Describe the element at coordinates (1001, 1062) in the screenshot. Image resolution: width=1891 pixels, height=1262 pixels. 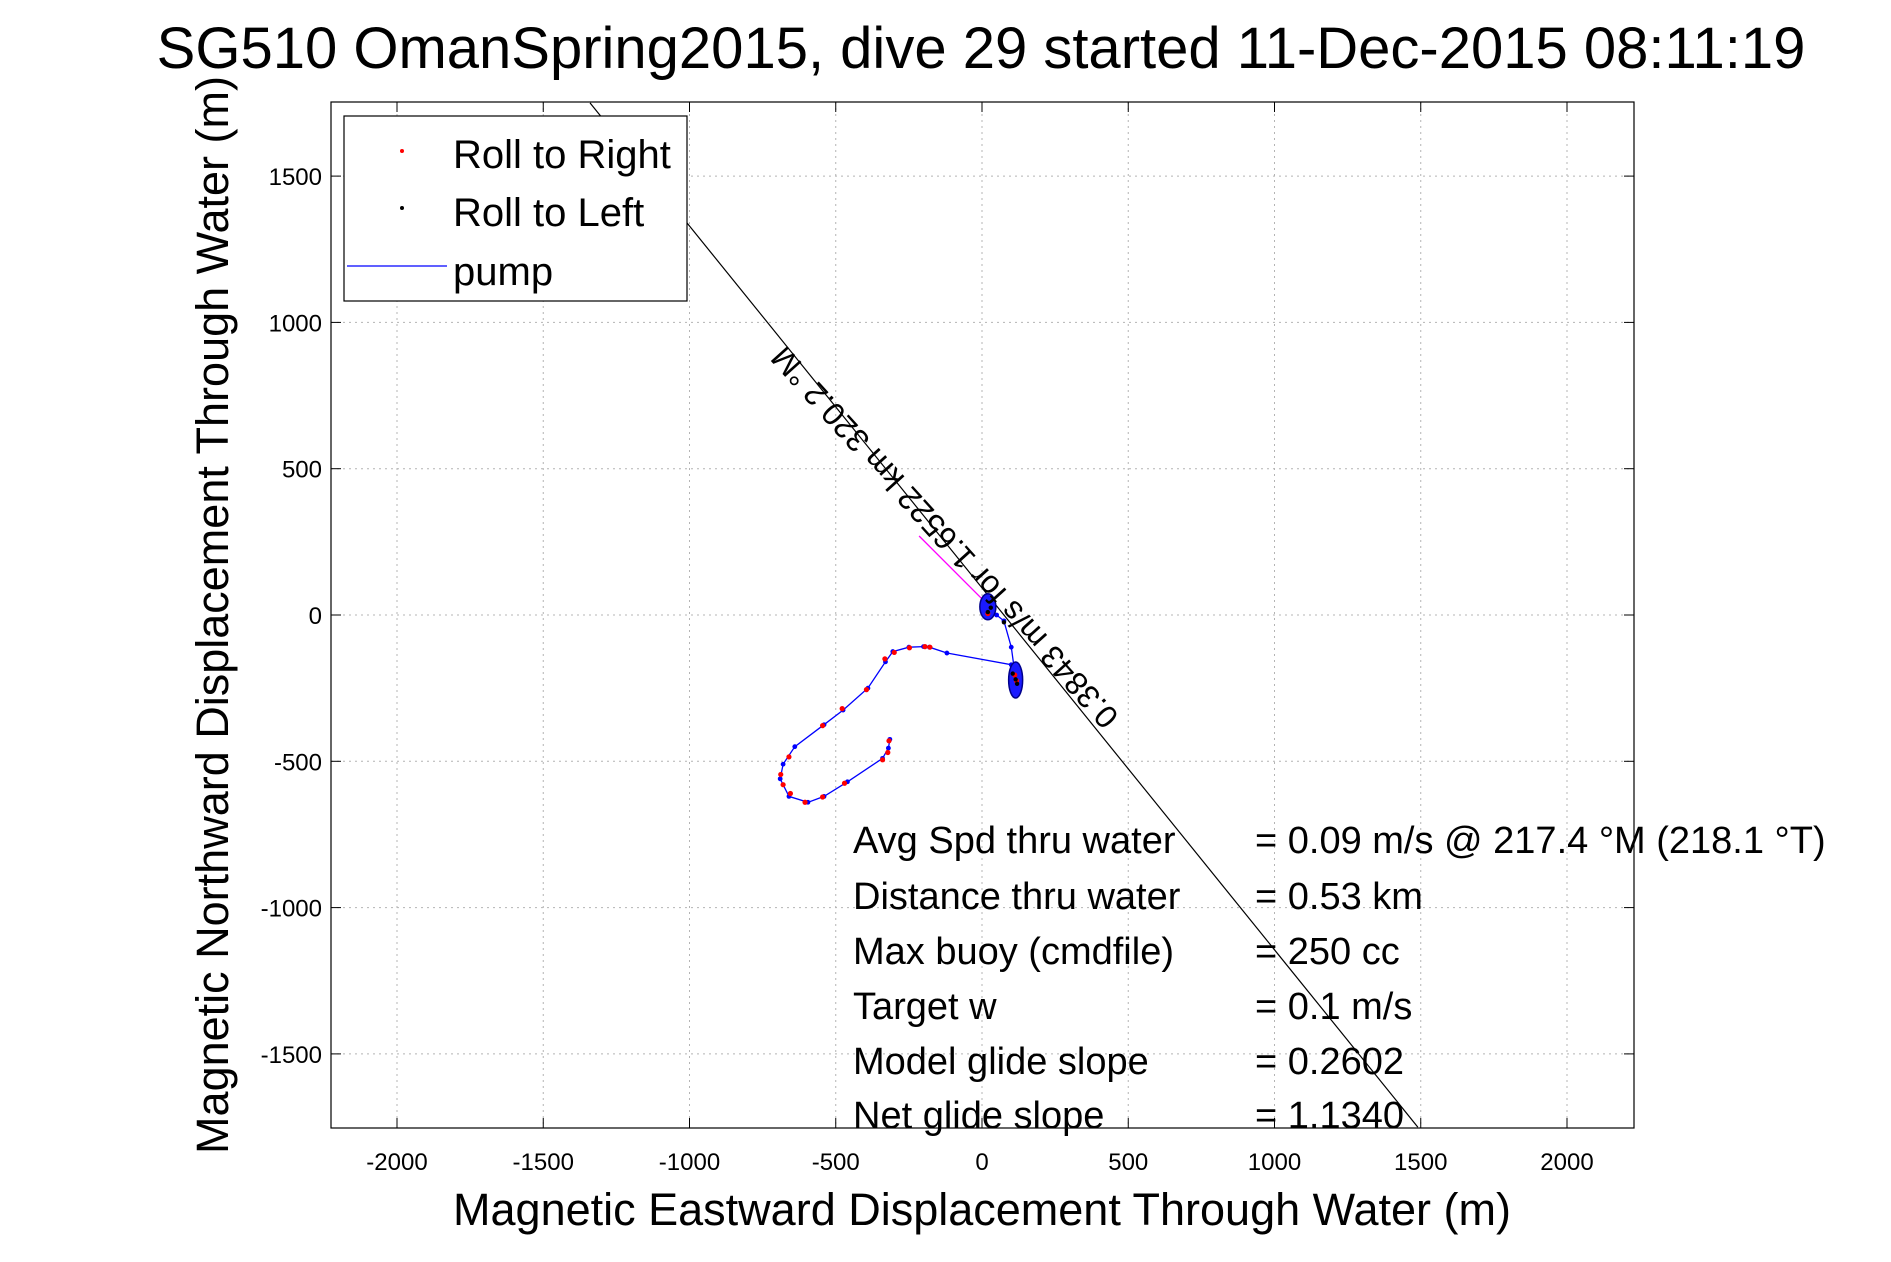
I see `info-label: Model glide slope` at that location.